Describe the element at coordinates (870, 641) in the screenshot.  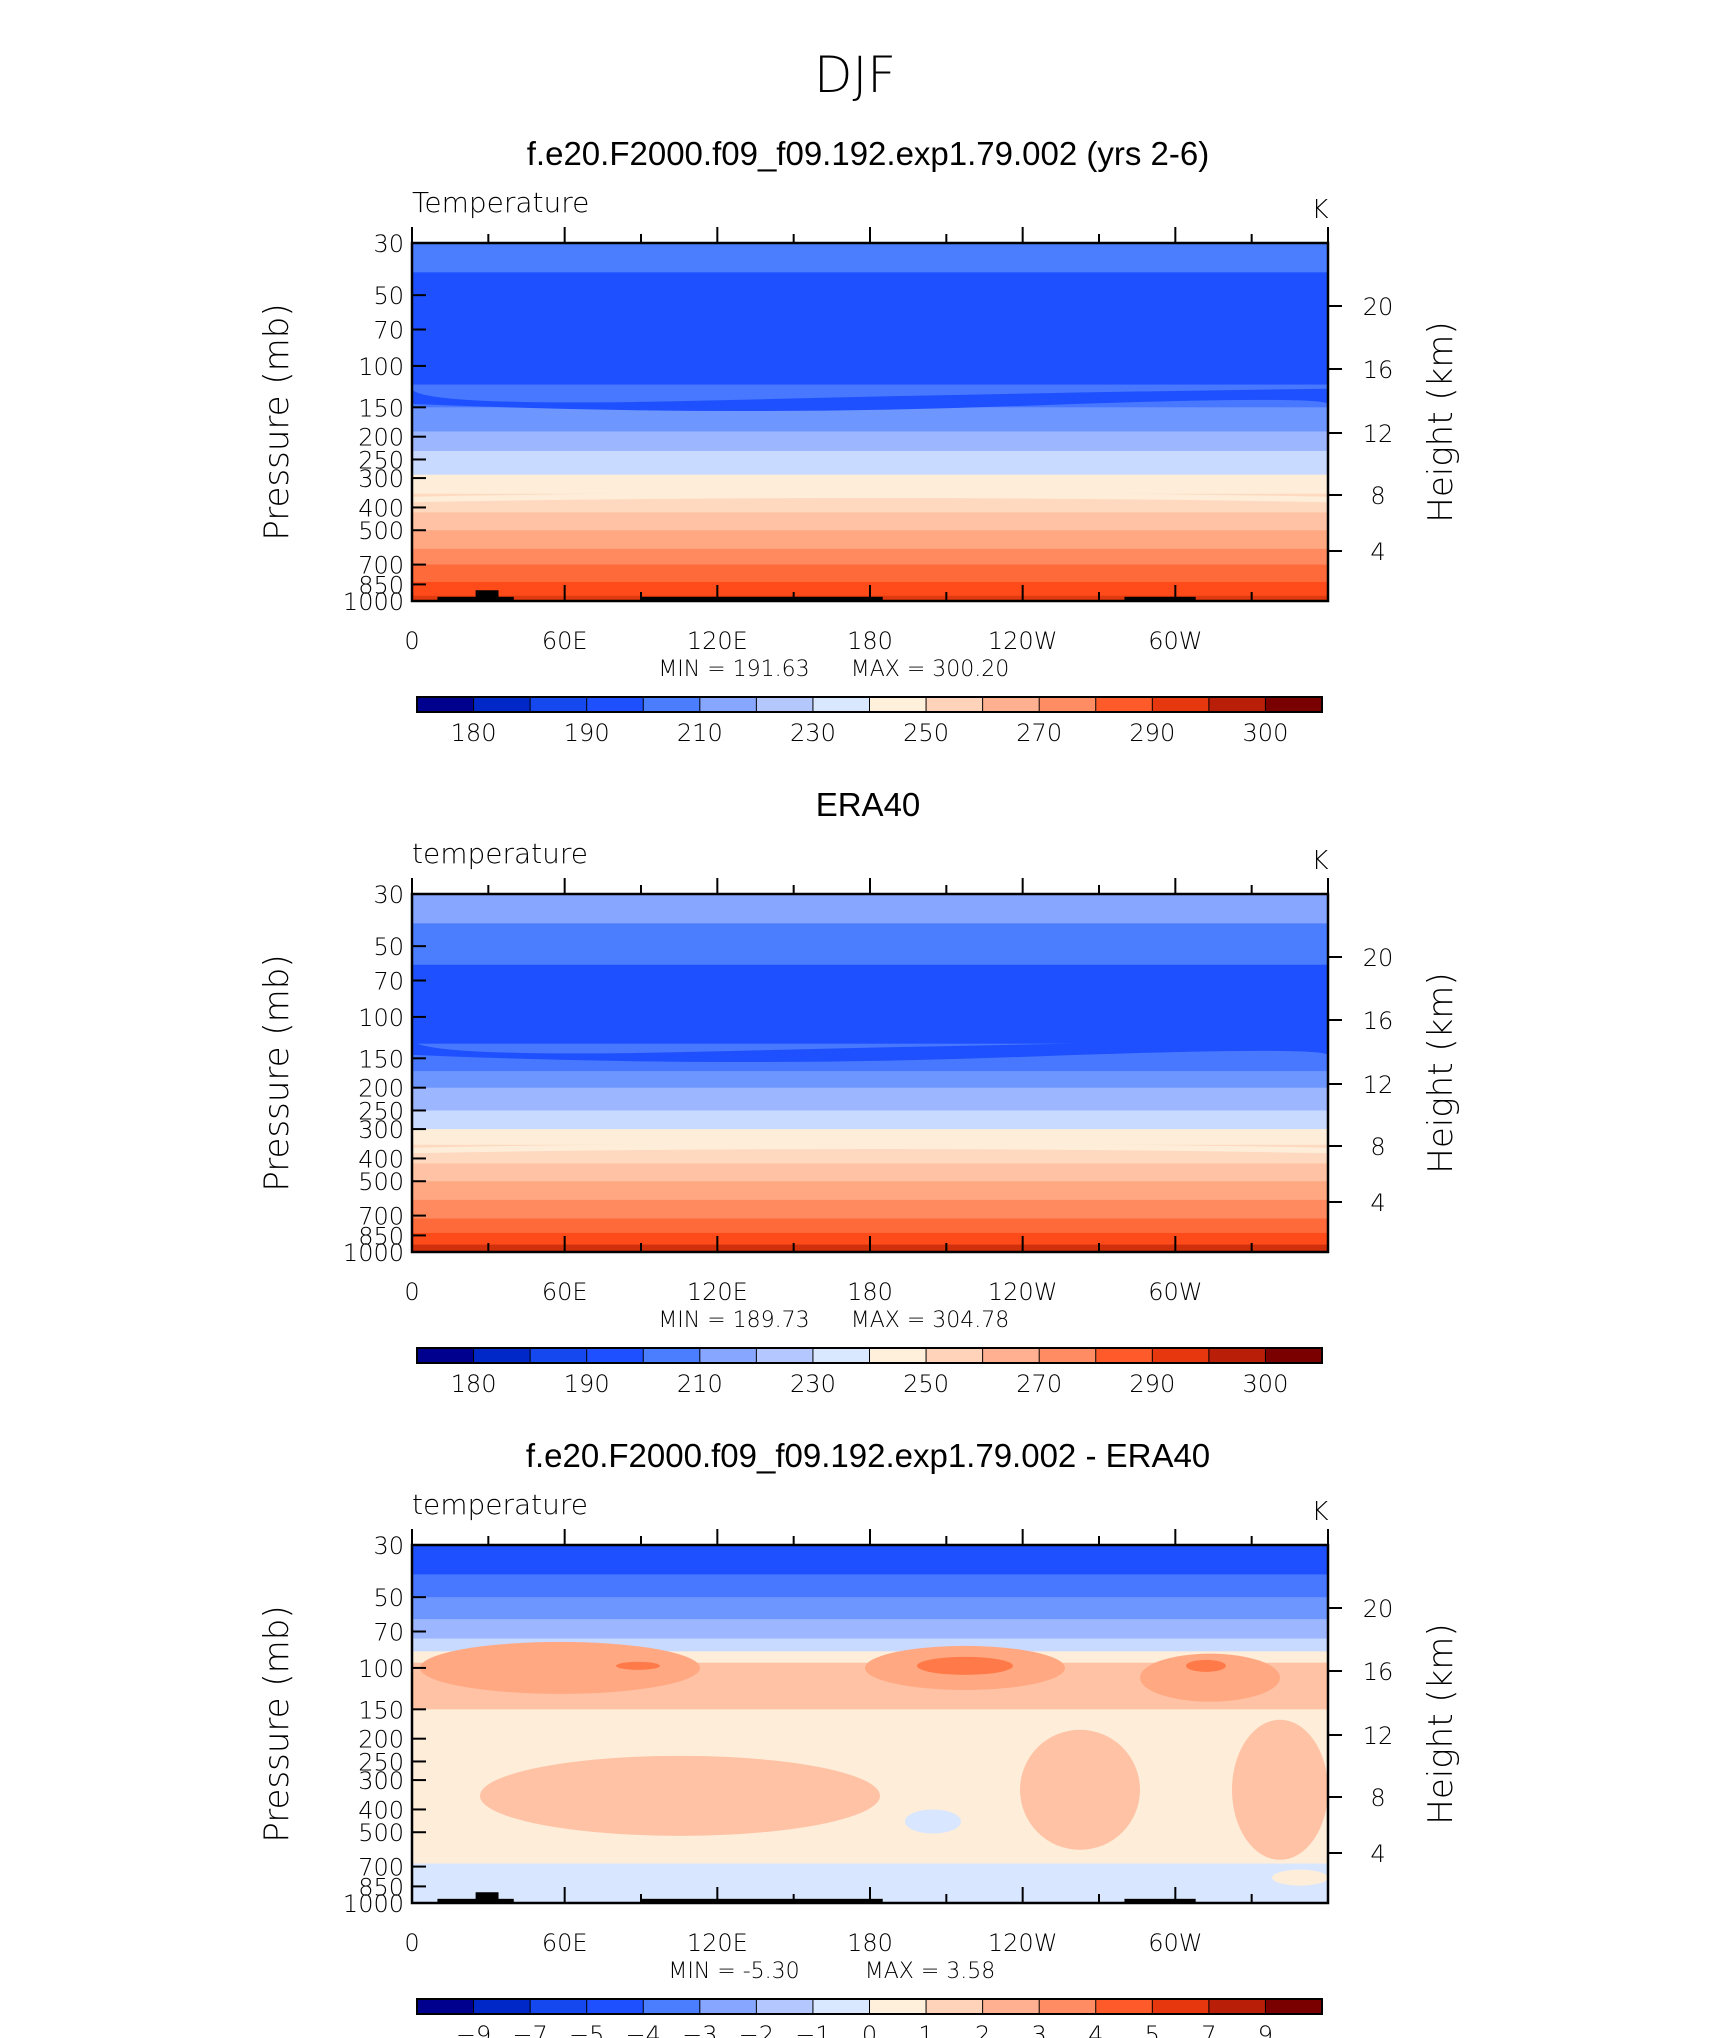
I see `x-tick-label: 180` at that location.